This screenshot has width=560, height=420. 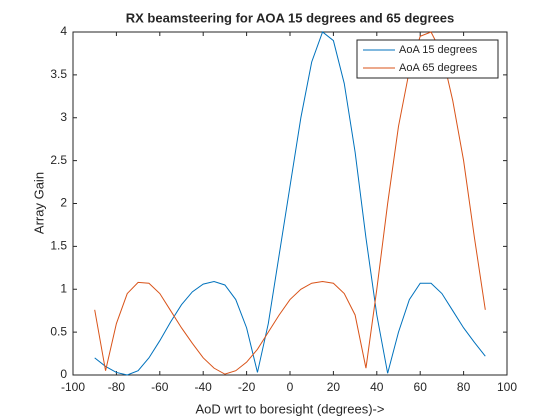 What do you see at coordinates (117, 387) in the screenshot?
I see `x-tick-label: -80` at bounding box center [117, 387].